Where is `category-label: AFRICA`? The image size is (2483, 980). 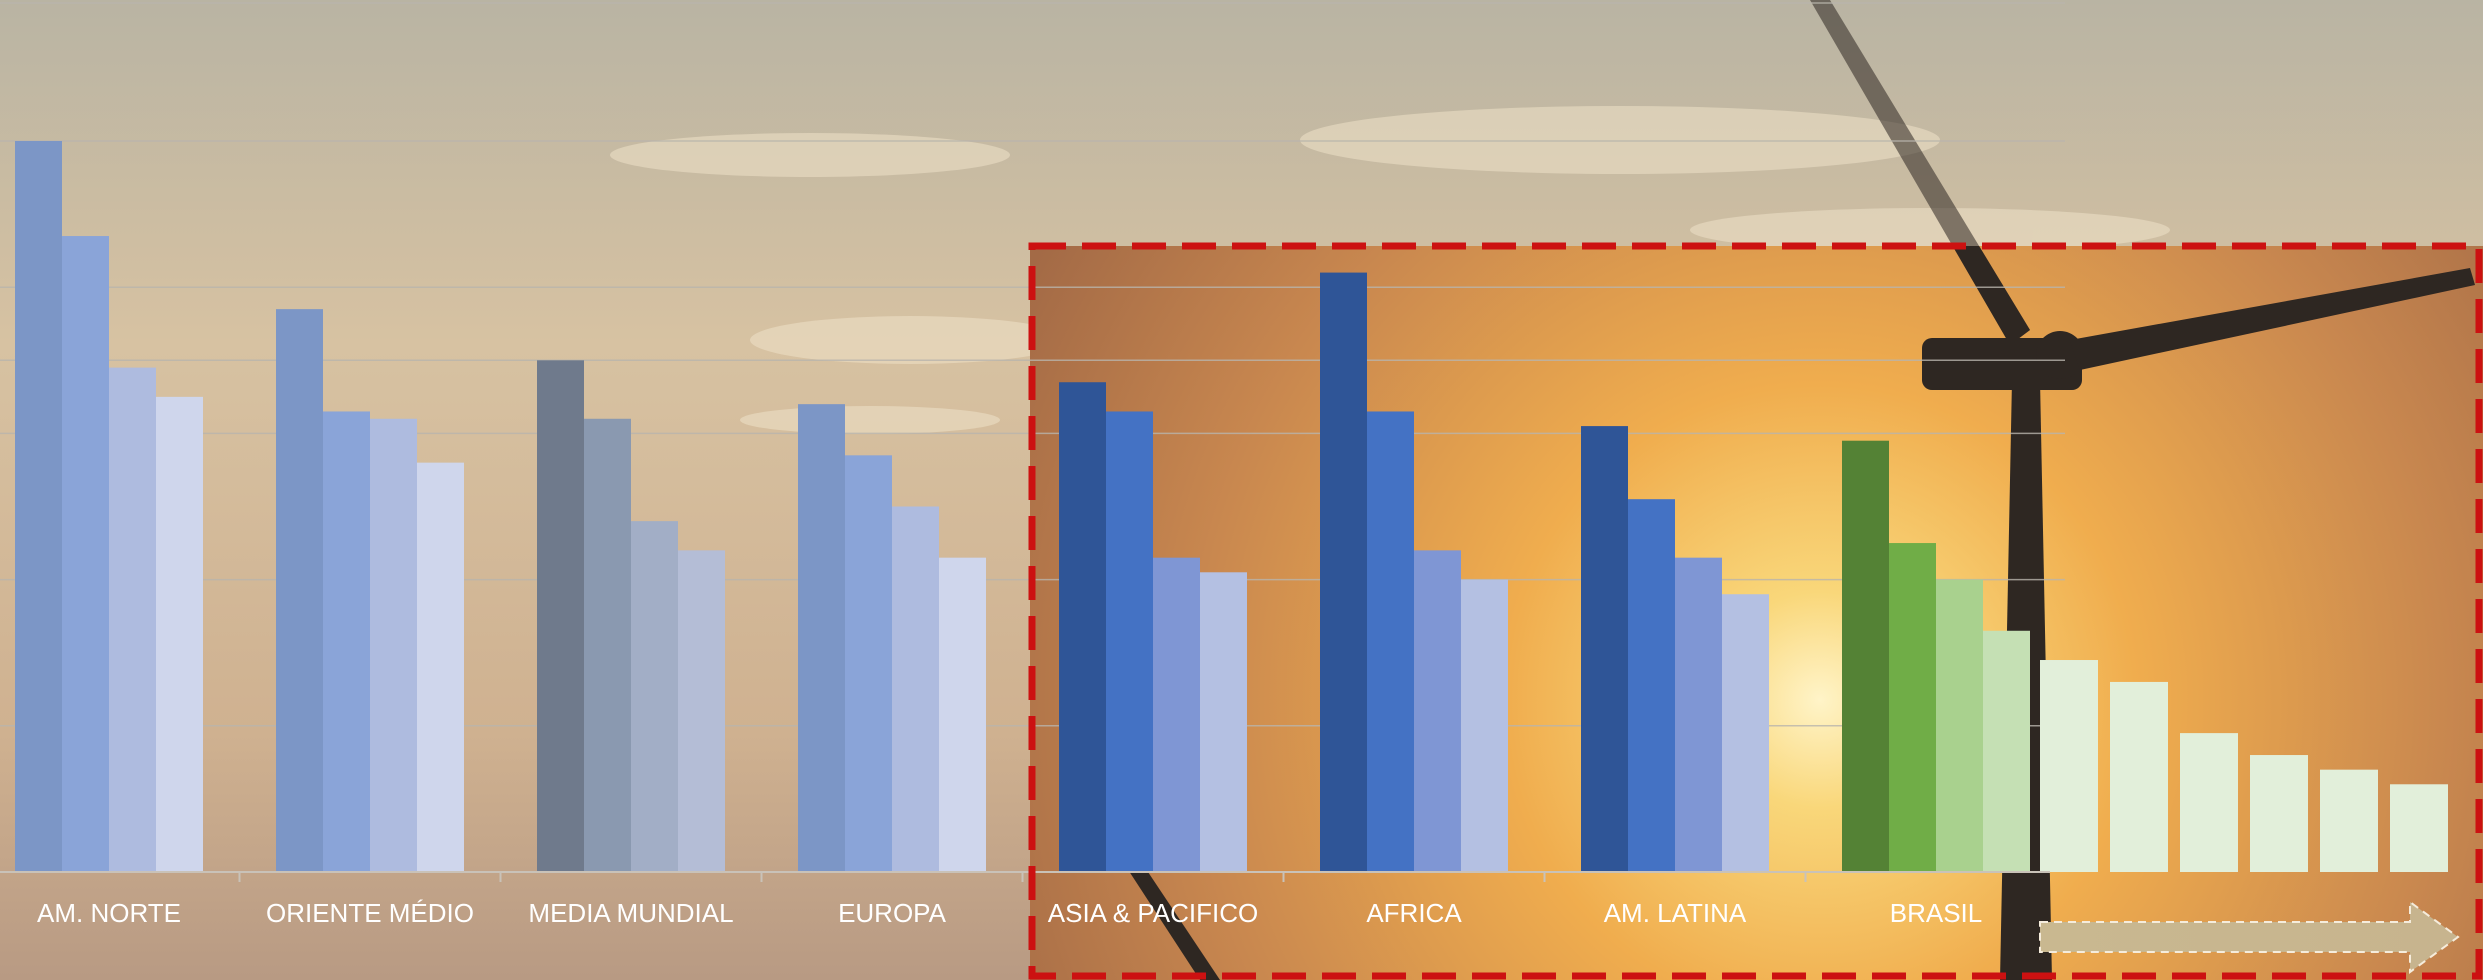 category-label: AFRICA is located at coordinates (1414, 913).